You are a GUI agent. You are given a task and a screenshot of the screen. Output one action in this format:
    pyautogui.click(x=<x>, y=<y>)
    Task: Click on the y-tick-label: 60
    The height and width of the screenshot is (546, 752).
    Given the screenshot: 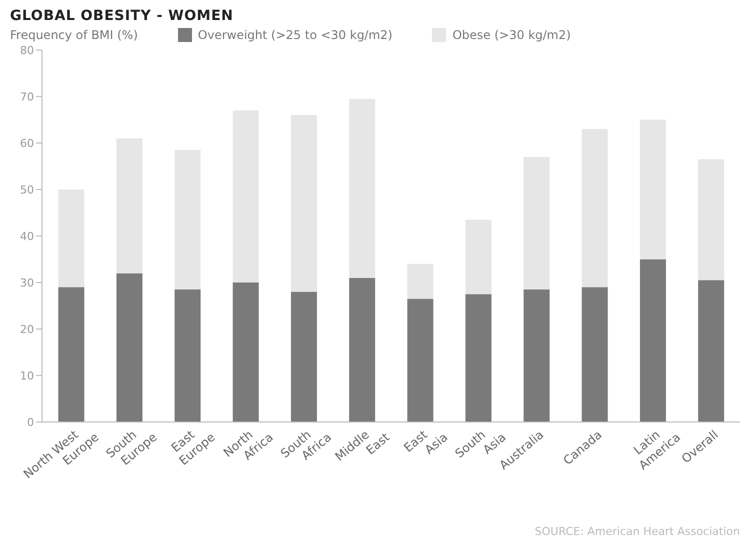 What is the action you would take?
    pyautogui.click(x=27, y=143)
    